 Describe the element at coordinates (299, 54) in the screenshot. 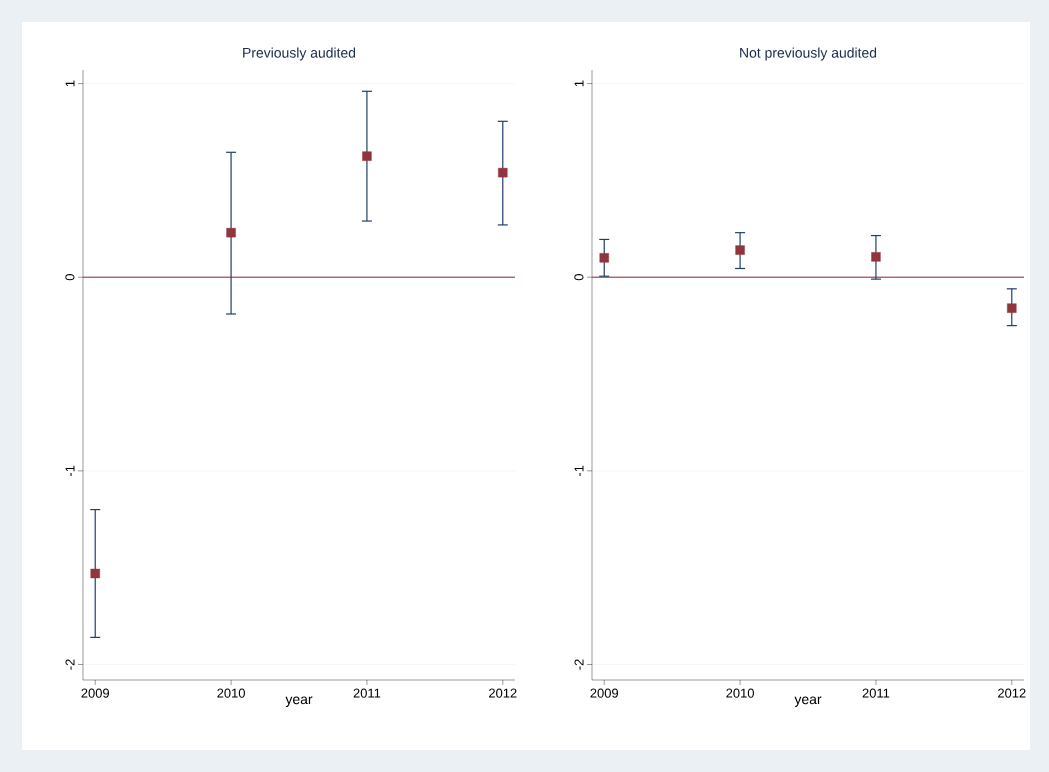

I see `chart-title: Previously audited` at that location.